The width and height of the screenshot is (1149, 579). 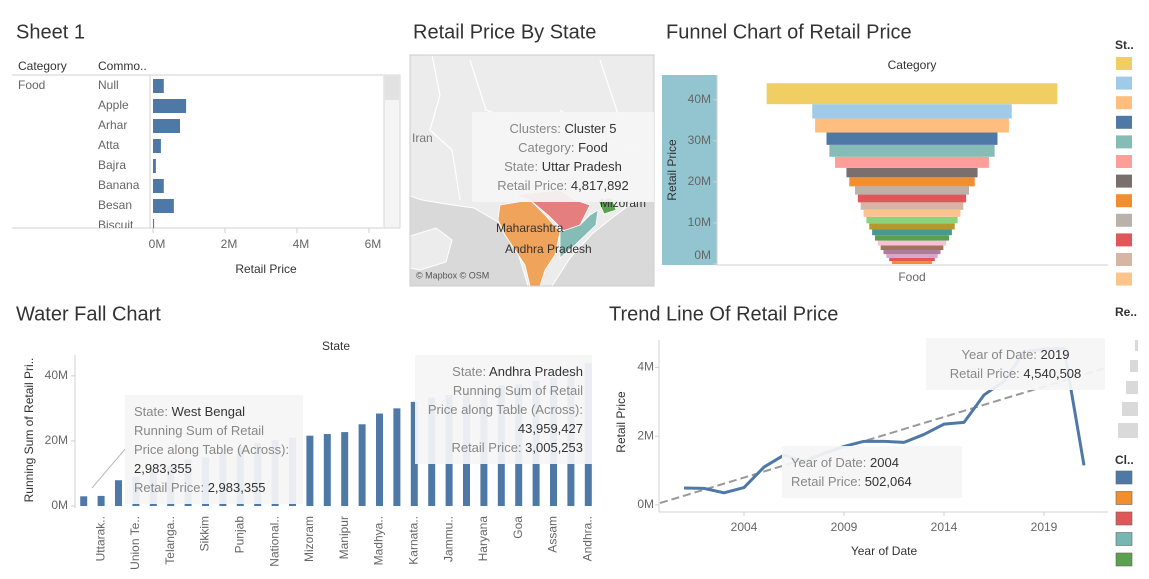 What do you see at coordinates (504, 32) in the screenshot?
I see `map-title: Retail Price By State` at bounding box center [504, 32].